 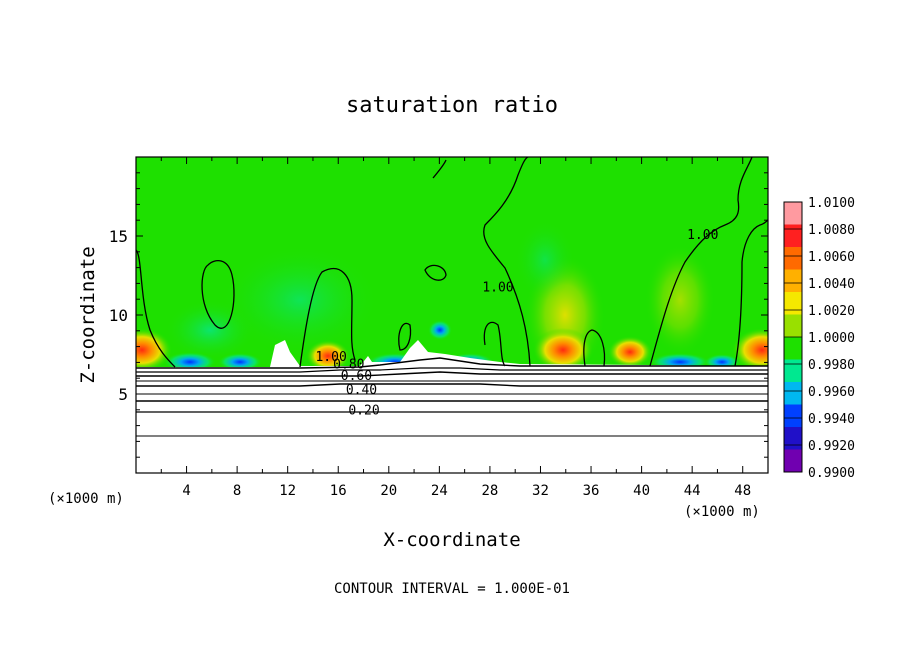 What do you see at coordinates (363, 411) in the screenshot?
I see `contour-label: 0.20` at bounding box center [363, 411].